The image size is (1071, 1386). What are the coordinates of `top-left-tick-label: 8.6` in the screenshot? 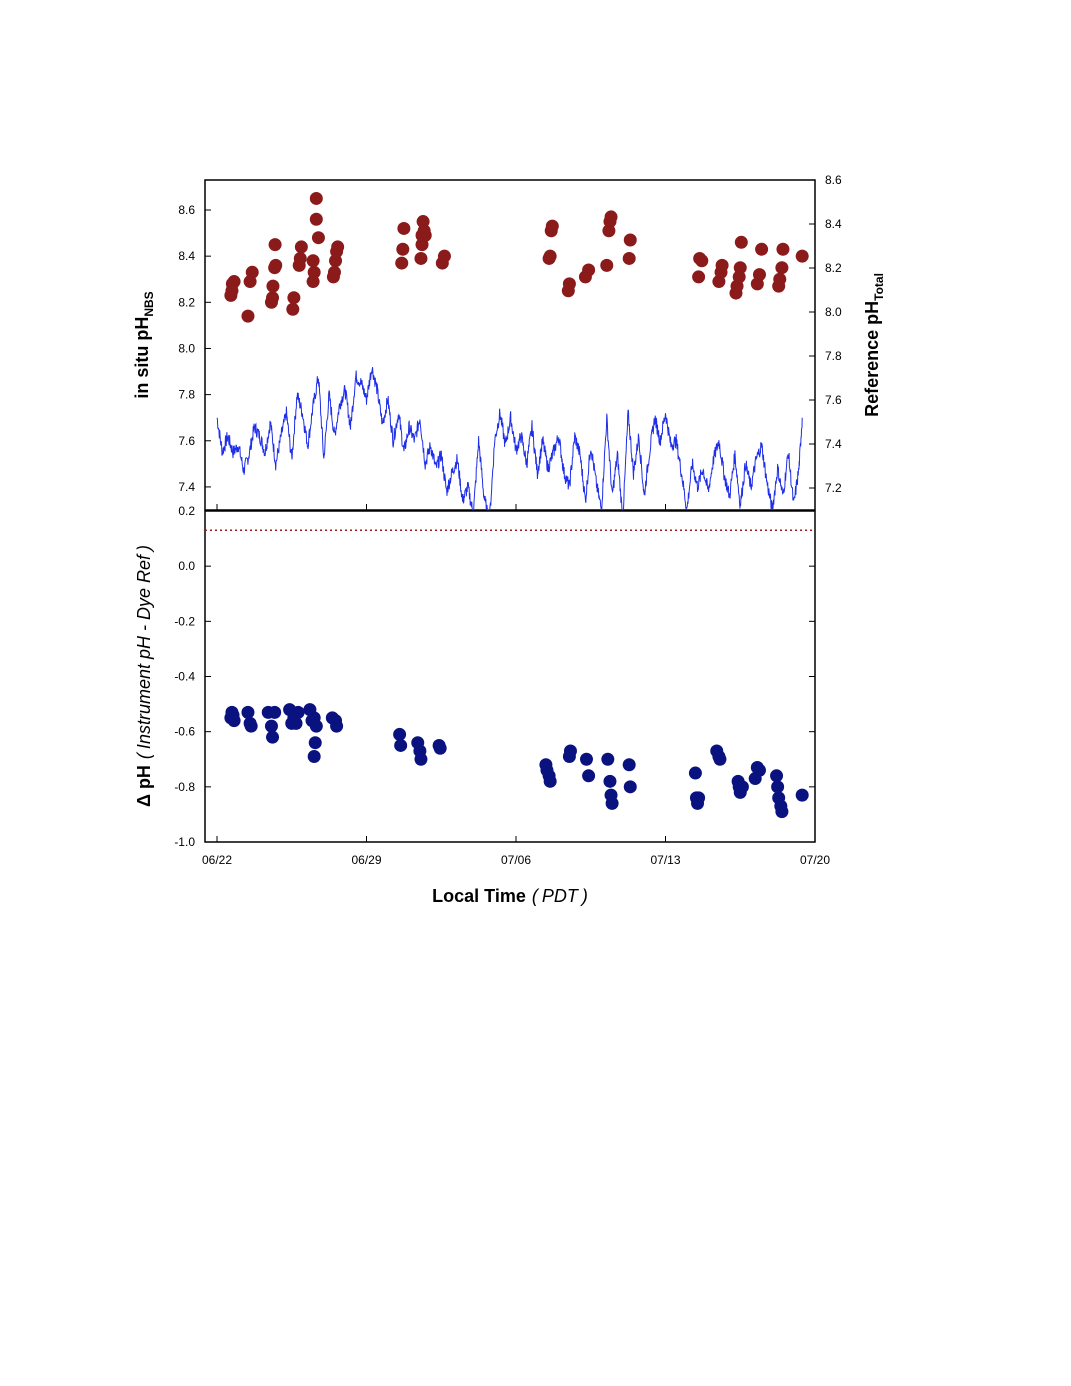 It's located at (186, 210).